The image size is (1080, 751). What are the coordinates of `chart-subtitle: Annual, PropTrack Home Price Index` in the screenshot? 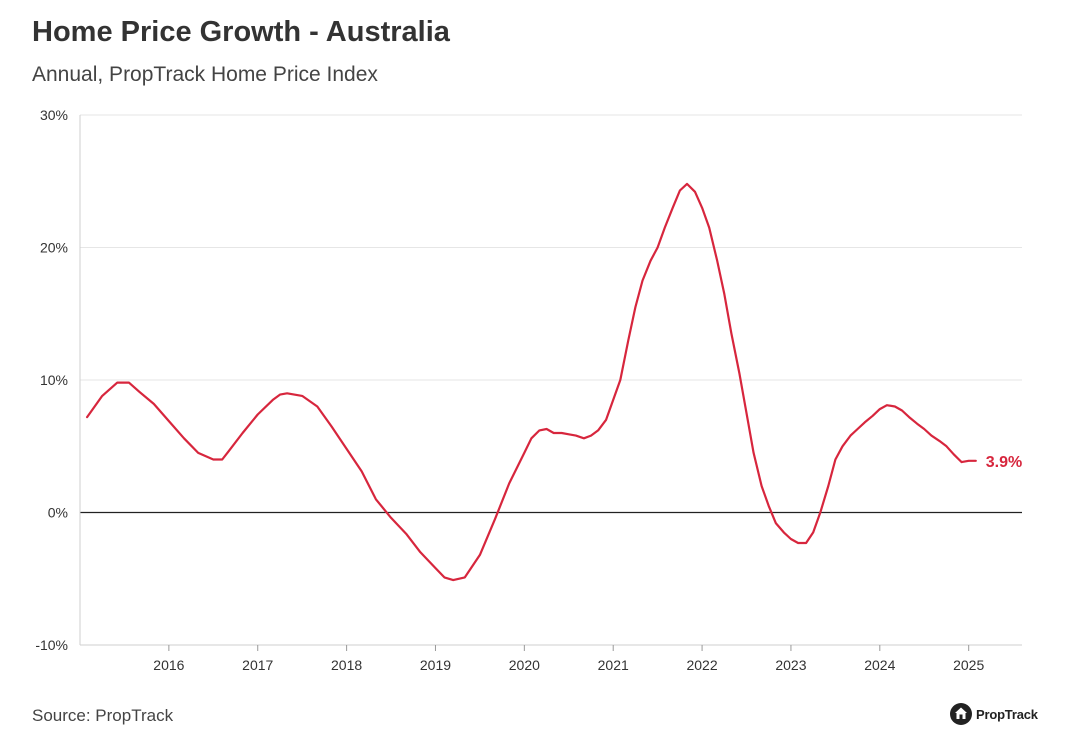 It's located at (205, 74).